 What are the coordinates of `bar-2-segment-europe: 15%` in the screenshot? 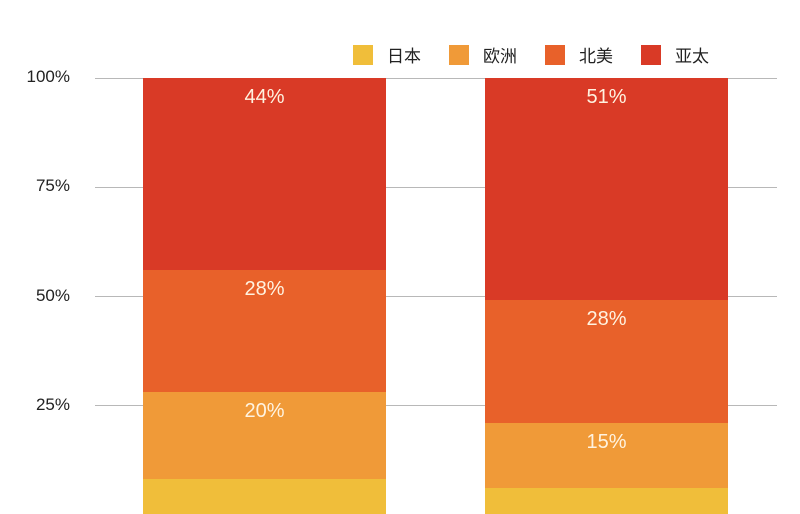 It's located at (606, 455).